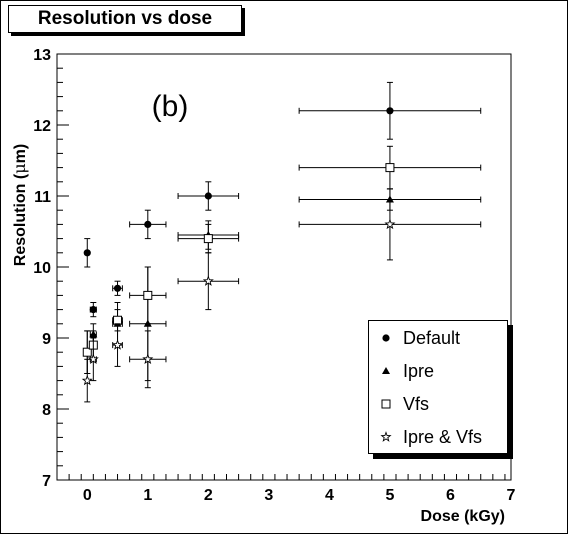 This screenshot has width=568, height=534. I want to click on x-tick-label: 5, so click(389, 495).